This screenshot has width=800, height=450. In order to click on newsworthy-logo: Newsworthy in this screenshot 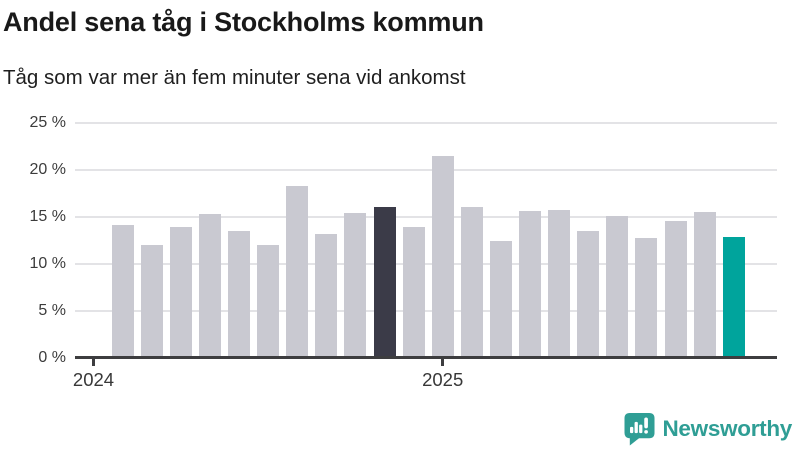, I will do `click(708, 429)`.